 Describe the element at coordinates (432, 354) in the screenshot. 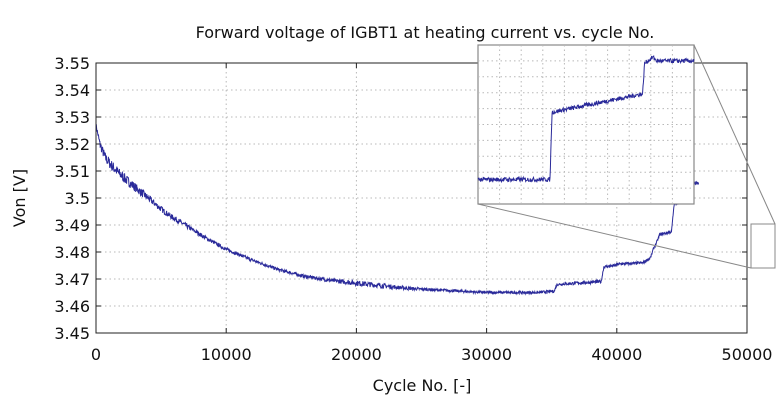

I see `x-tick-labels: 0 10000 20000 30000 40000 50000` at that location.